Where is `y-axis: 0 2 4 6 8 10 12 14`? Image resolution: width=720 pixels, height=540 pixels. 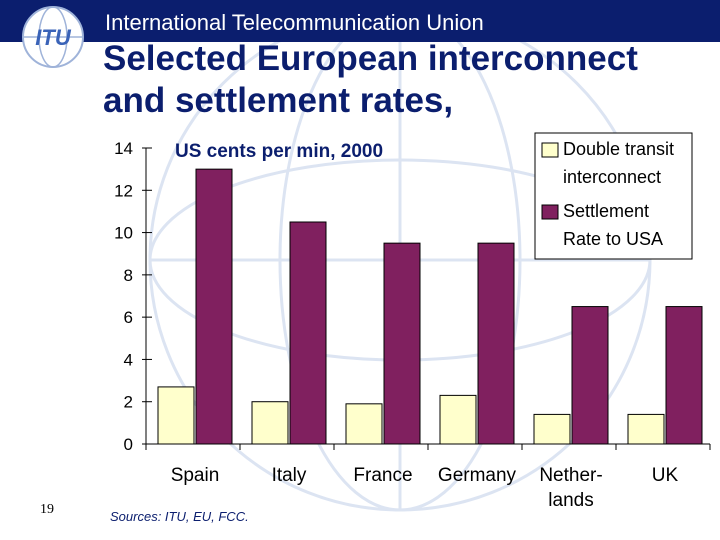
y-axis: 0 2 4 6 8 10 12 14 is located at coordinates (133, 296).